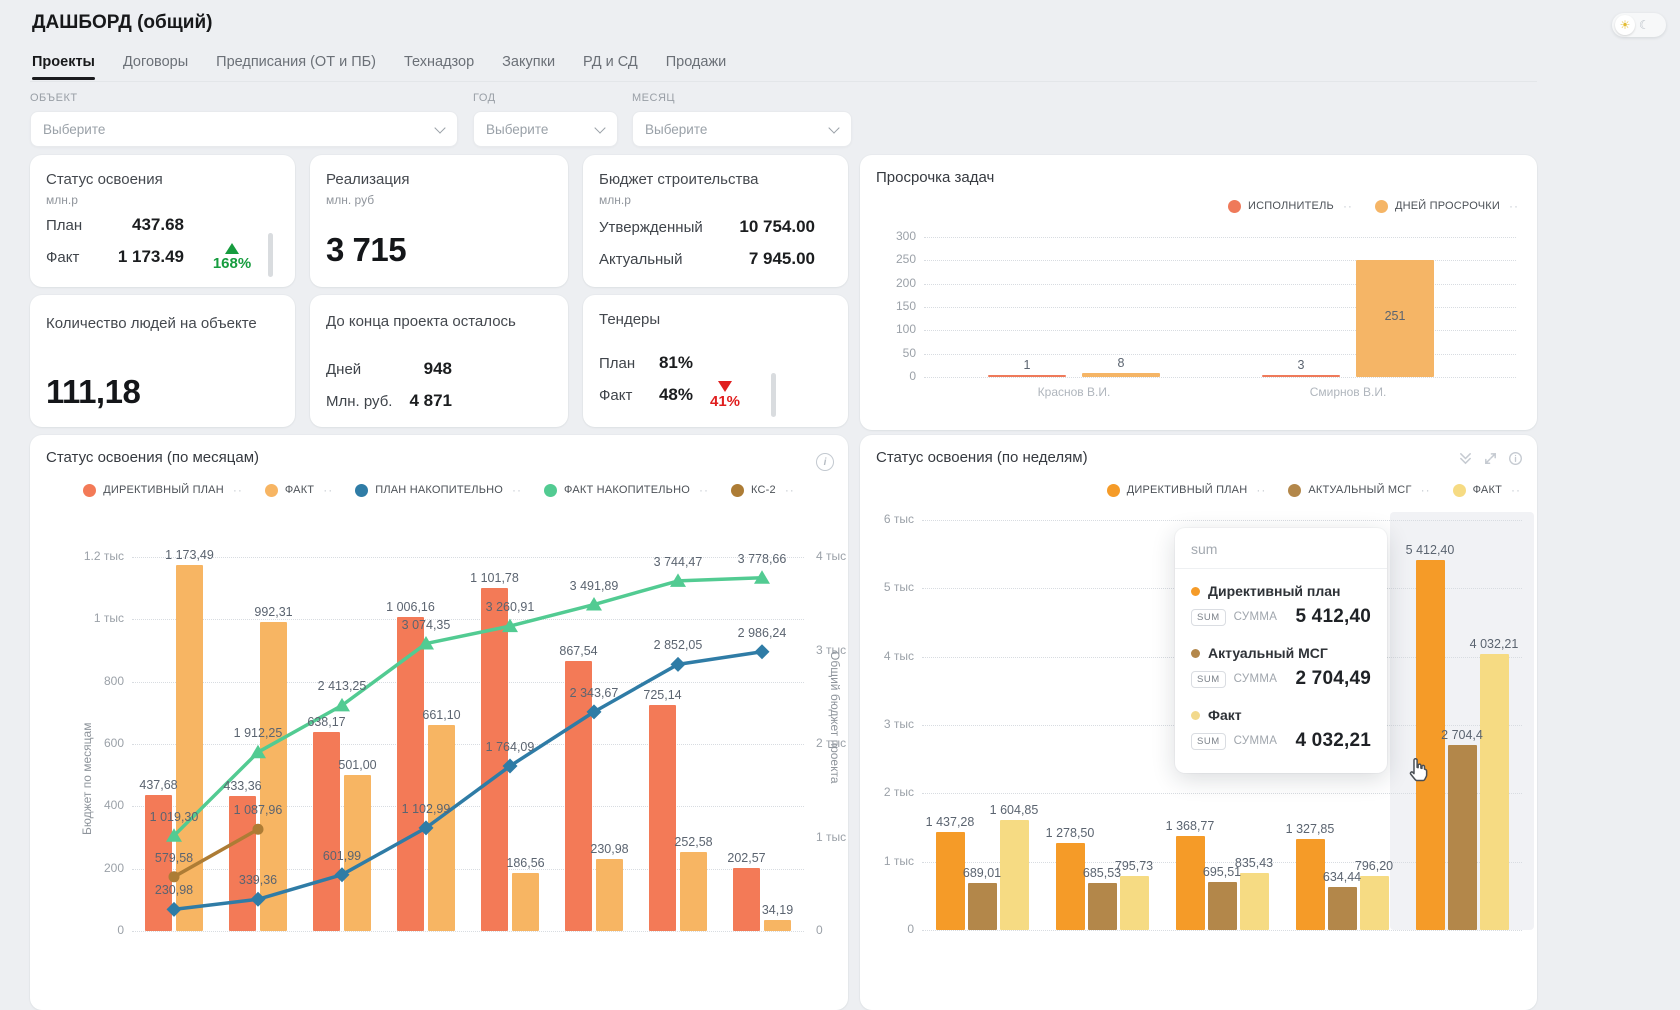 This screenshot has width=1680, height=1010. Describe the element at coordinates (273, 611) in the screenshot. I see `bar-value-label: 992,31` at that location.